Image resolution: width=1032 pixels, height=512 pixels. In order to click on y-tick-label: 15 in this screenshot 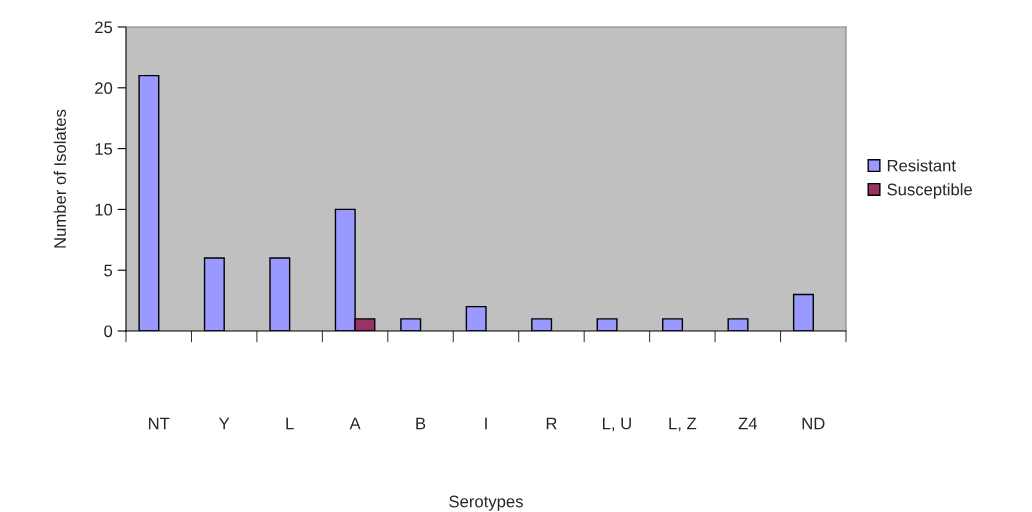, I will do `click(104, 149)`.